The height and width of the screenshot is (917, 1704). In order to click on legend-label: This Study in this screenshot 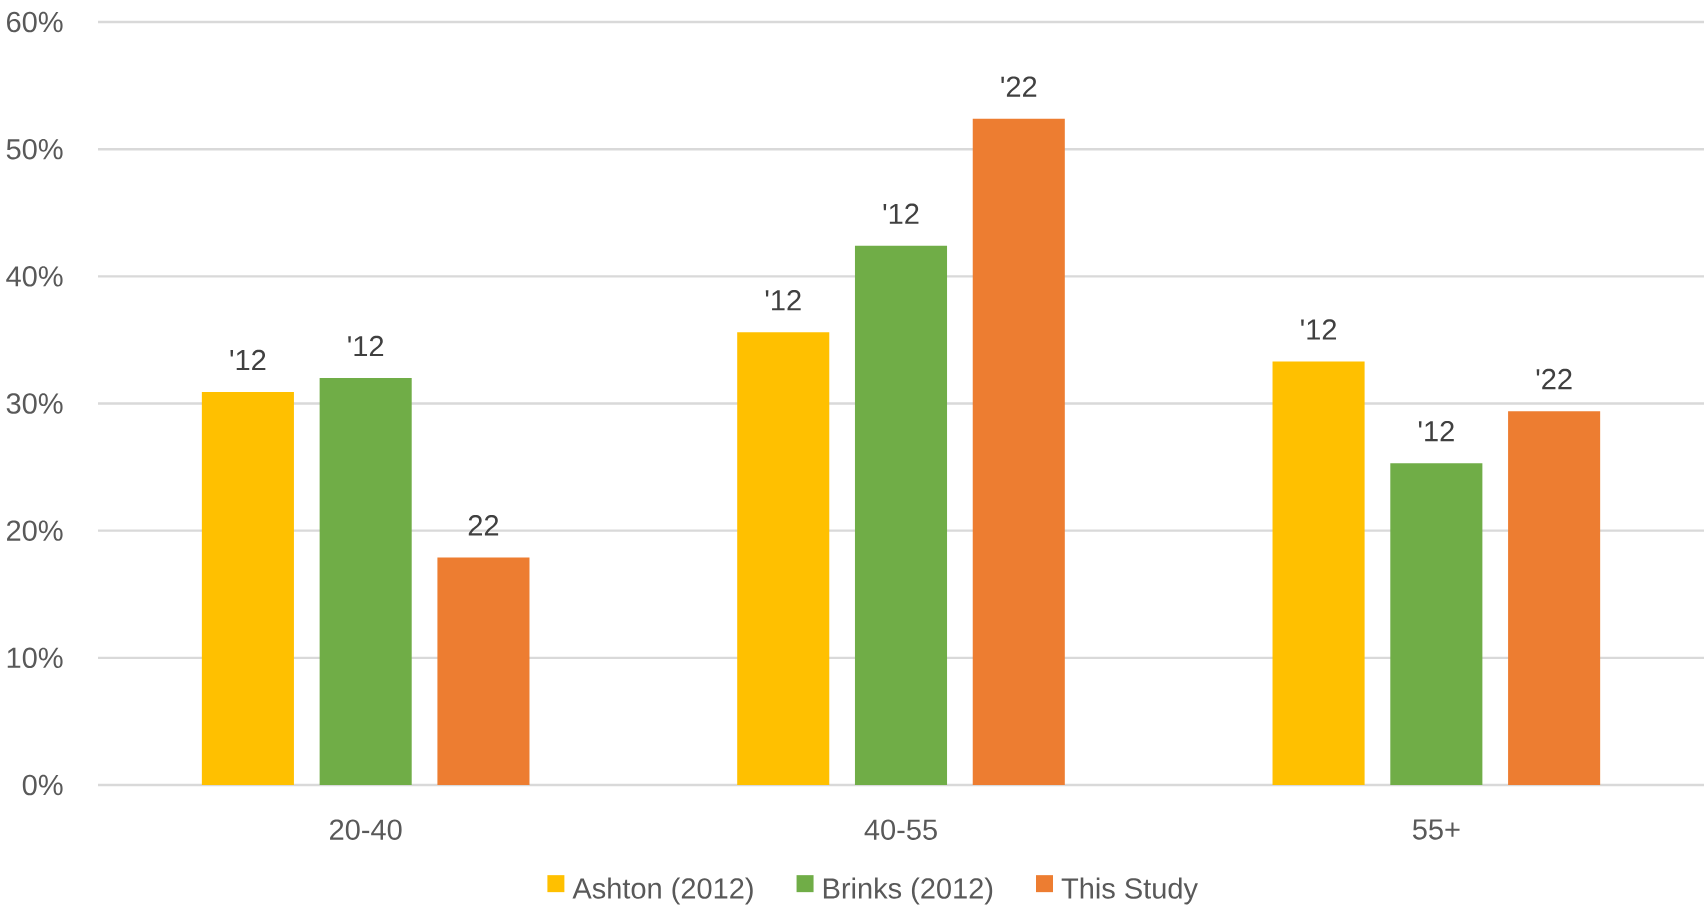, I will do `click(1129, 891)`.